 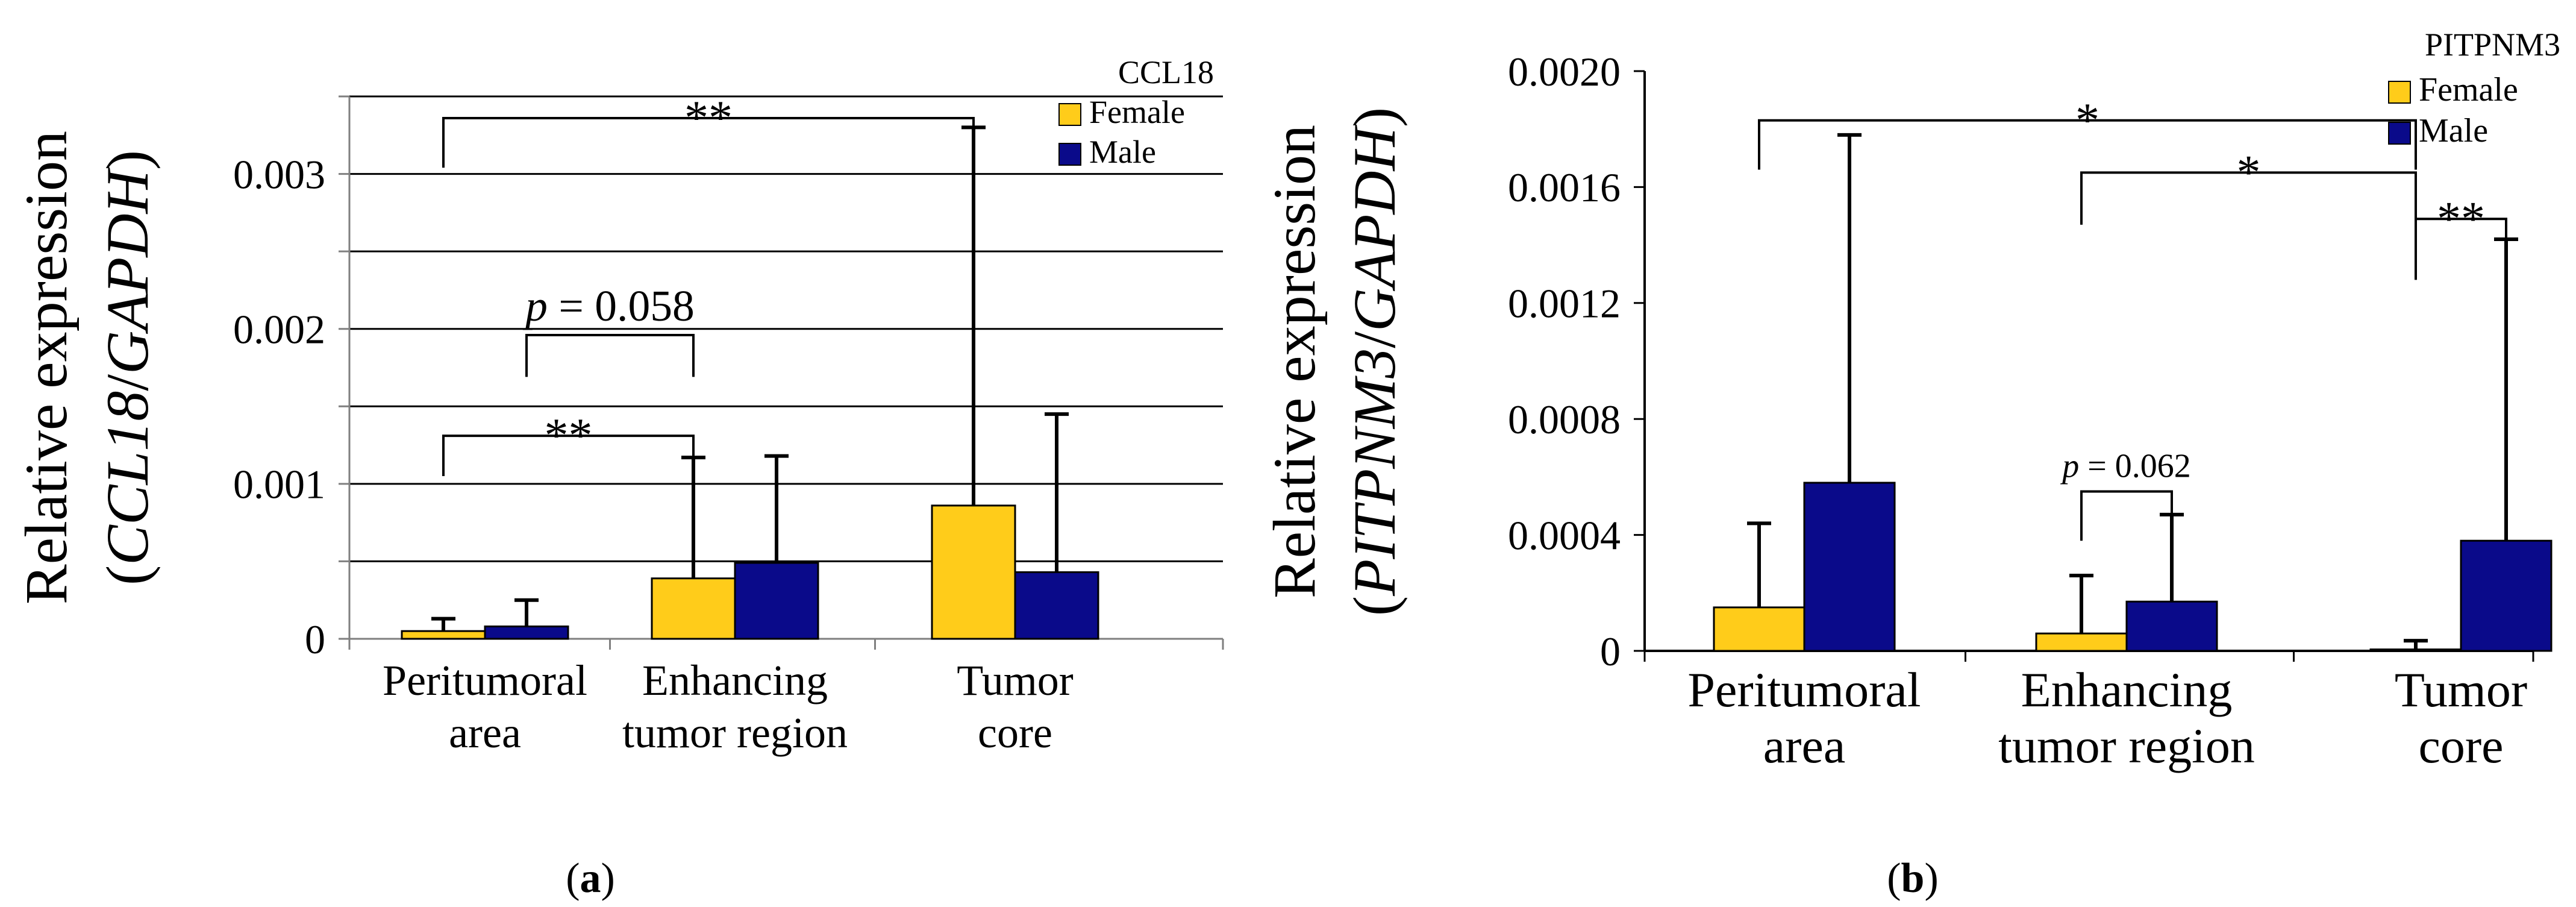 I want to click on panel-letter: a, so click(x=591, y=878).